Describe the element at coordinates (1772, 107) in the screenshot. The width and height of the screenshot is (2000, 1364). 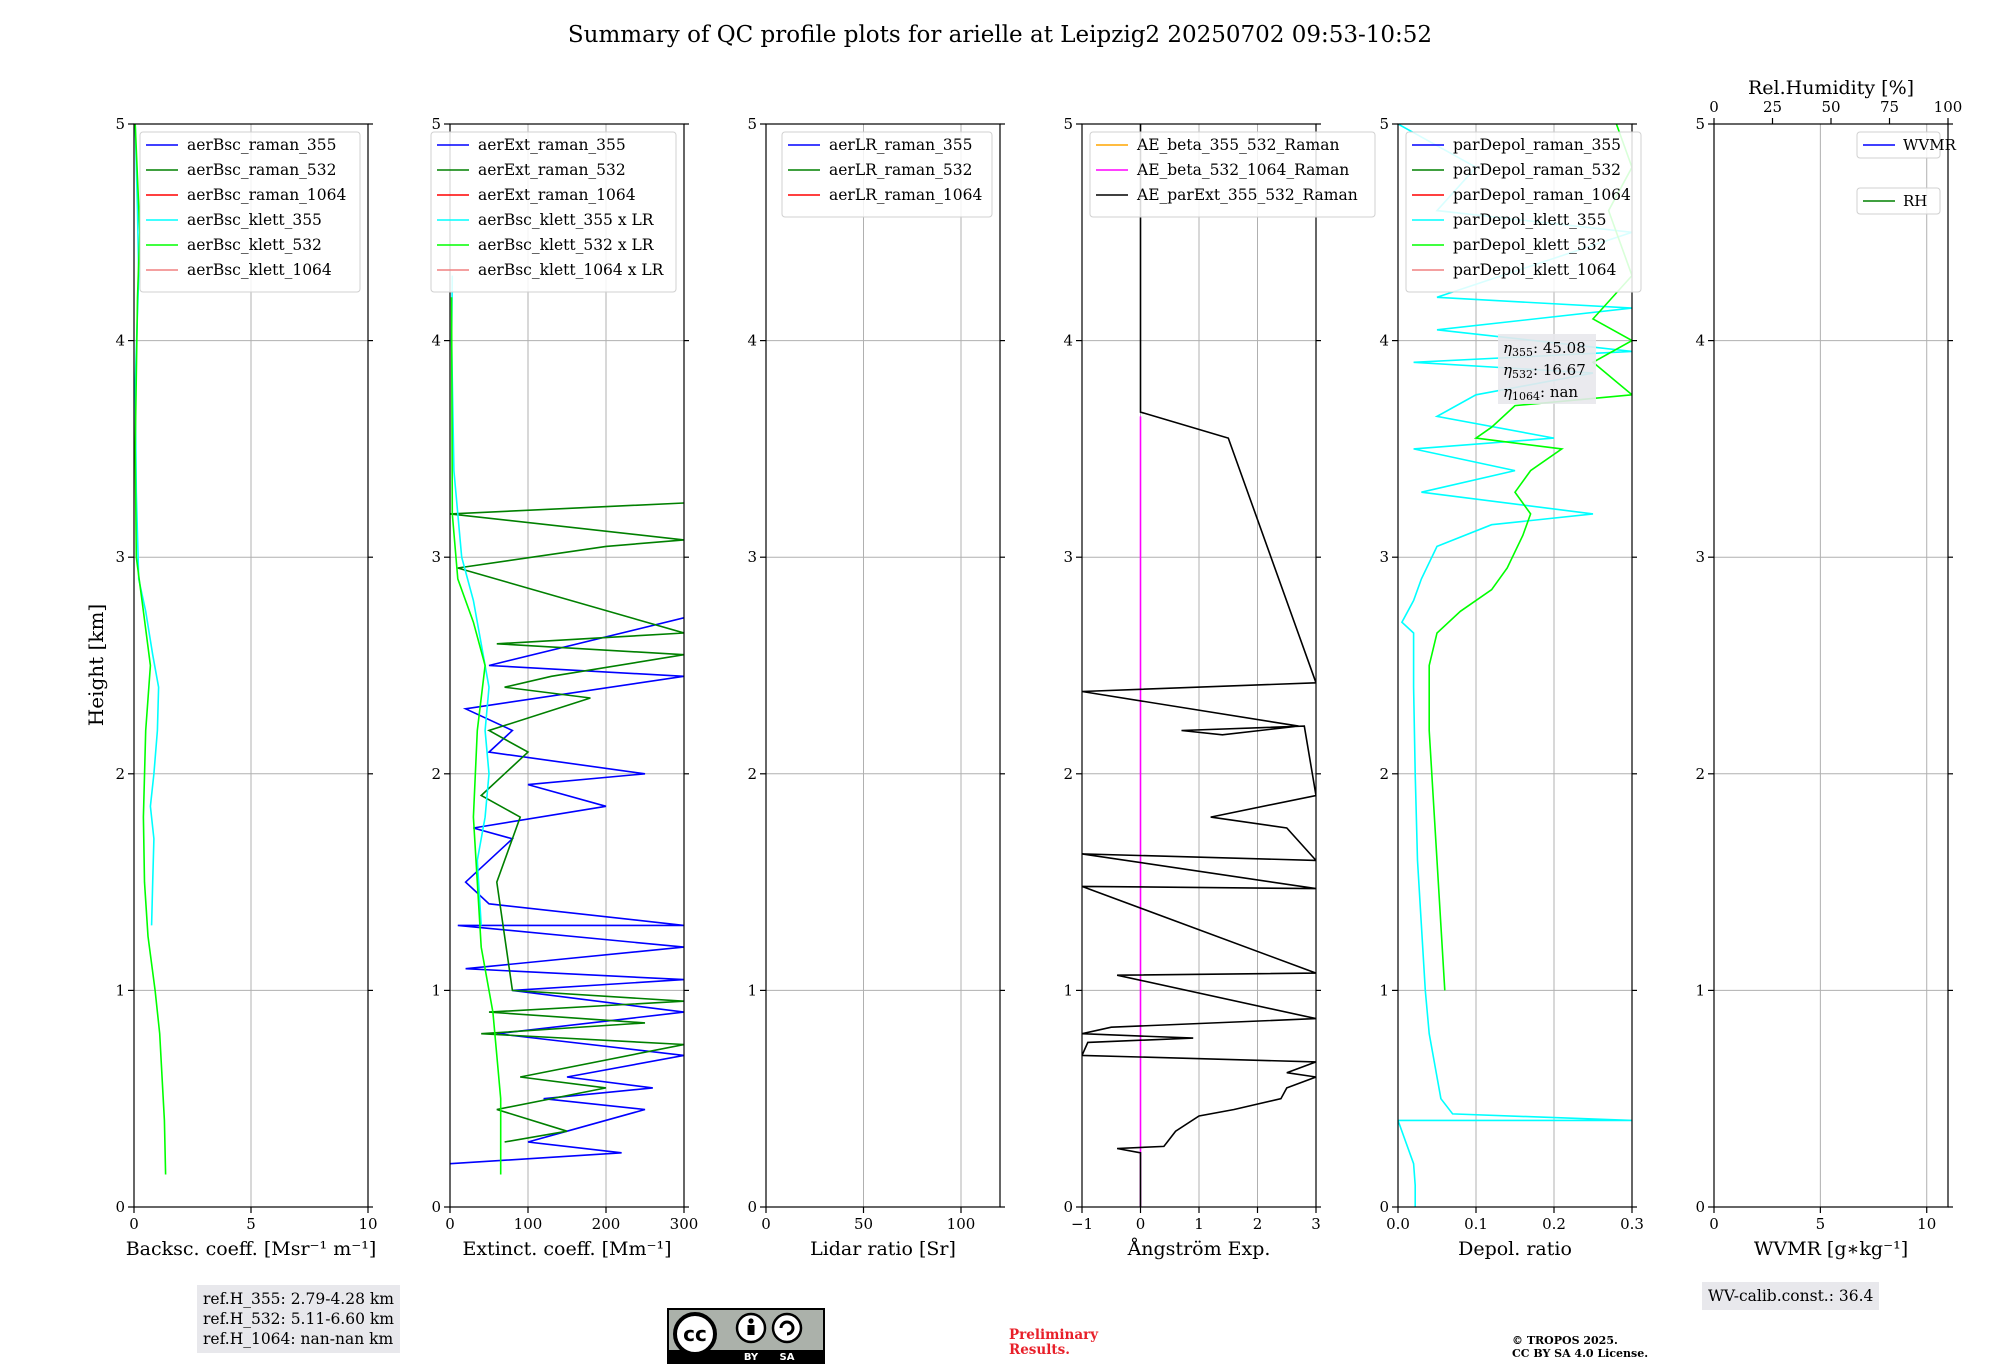
I see `x2-tick-label: 25` at that location.